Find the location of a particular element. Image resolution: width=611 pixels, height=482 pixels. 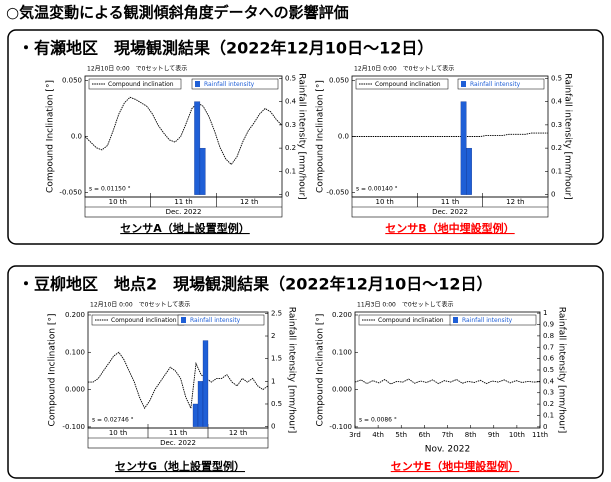

panel-header: ・豆柳地区 地点2 現場観測結果（2022年12月10日～12日） is located at coordinates (255, 284).